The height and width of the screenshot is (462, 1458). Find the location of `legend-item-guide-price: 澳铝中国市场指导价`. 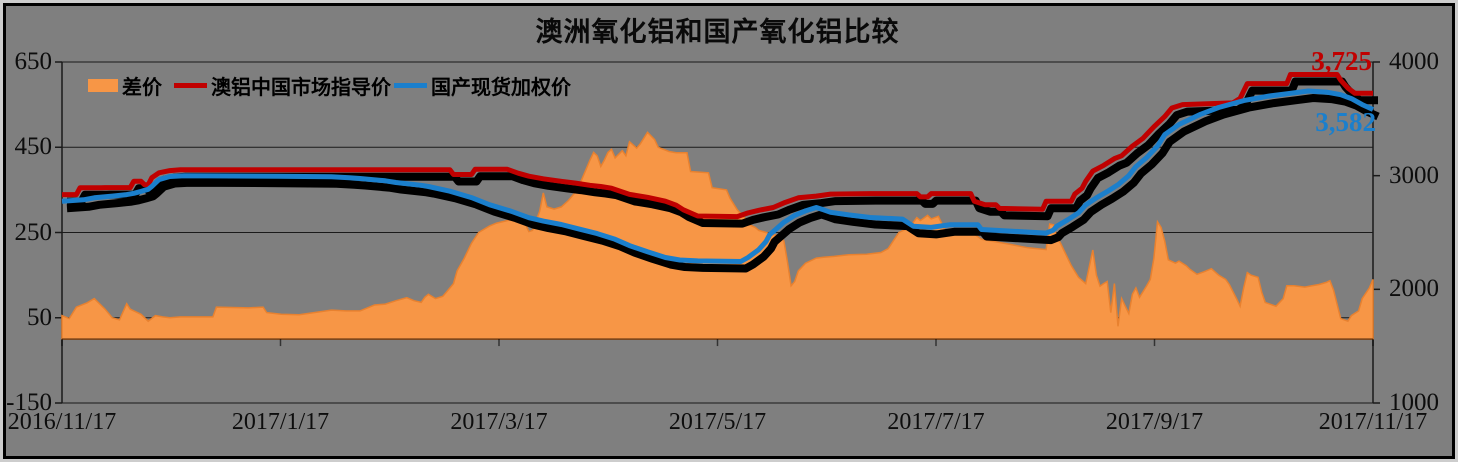

legend-item-guide-price: 澳铝中国市场指导价 is located at coordinates (282, 85).